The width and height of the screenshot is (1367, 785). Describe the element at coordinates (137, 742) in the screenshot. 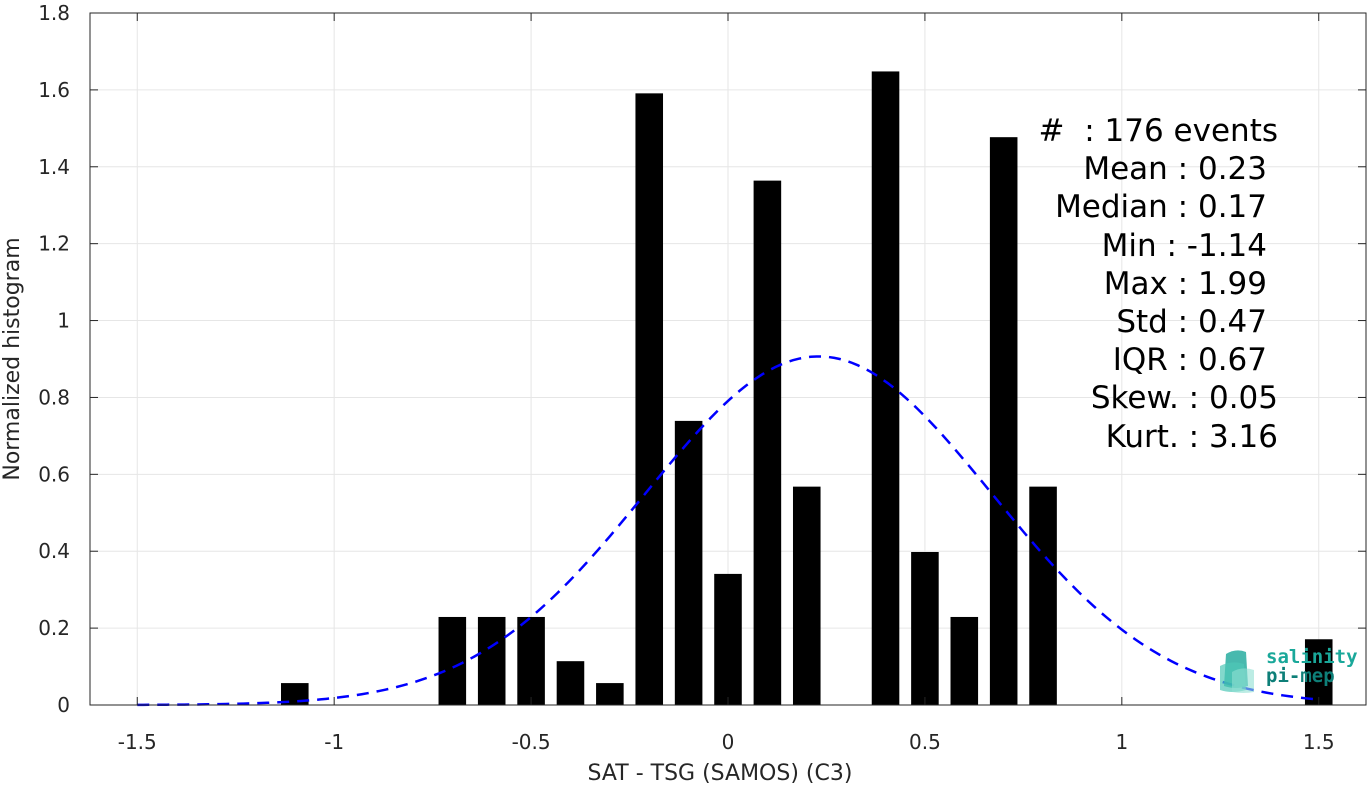

I see `x-tick-label: -1.5` at that location.